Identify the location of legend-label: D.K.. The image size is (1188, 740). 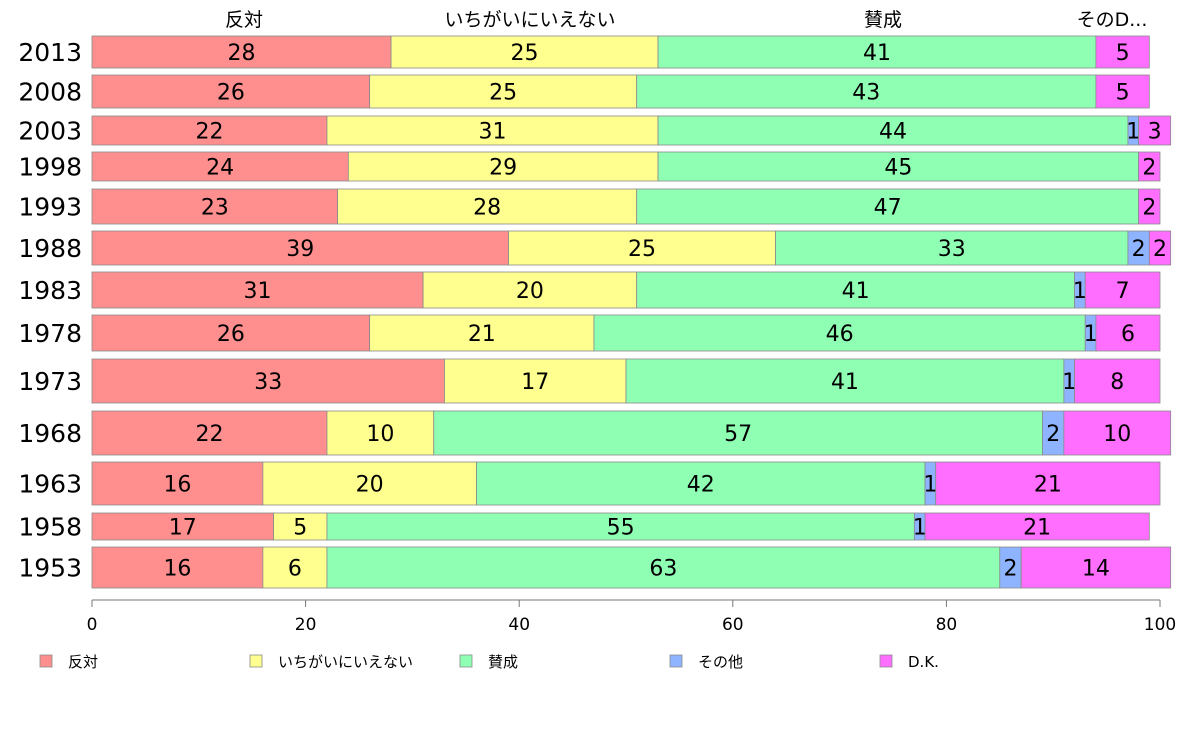
(923, 662).